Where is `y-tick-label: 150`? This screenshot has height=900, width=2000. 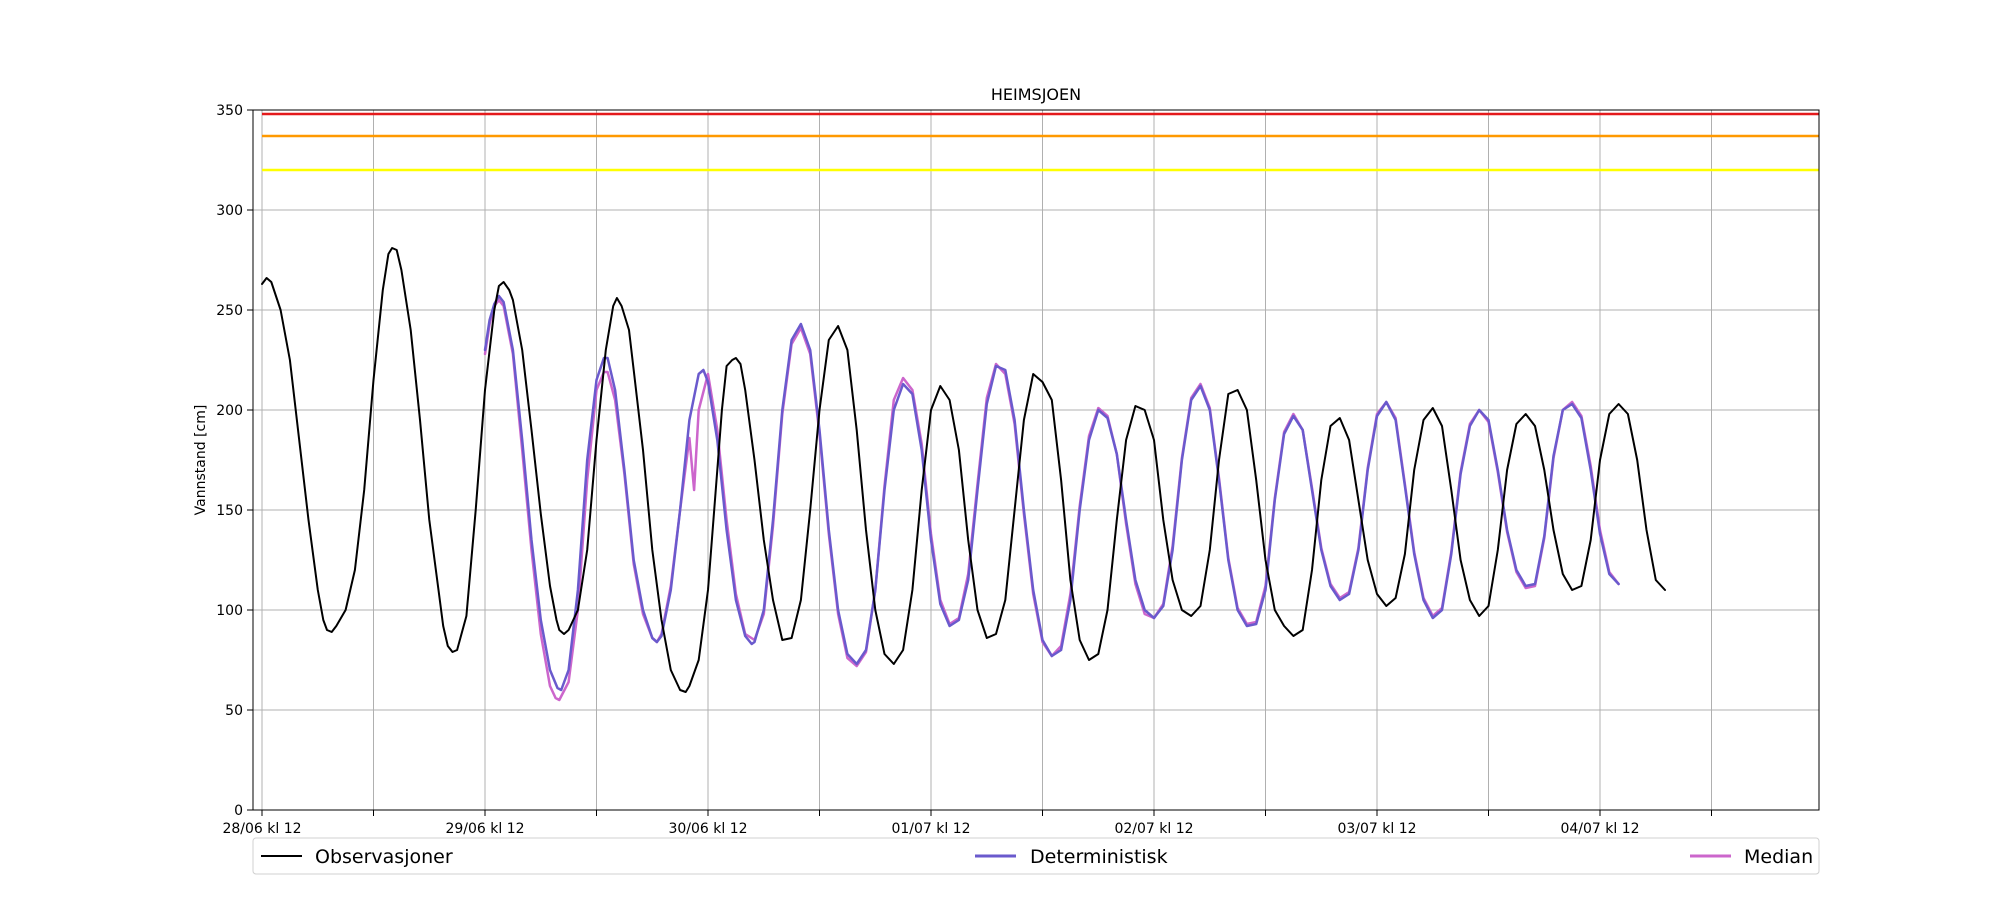
y-tick-label: 150 is located at coordinates (229, 511).